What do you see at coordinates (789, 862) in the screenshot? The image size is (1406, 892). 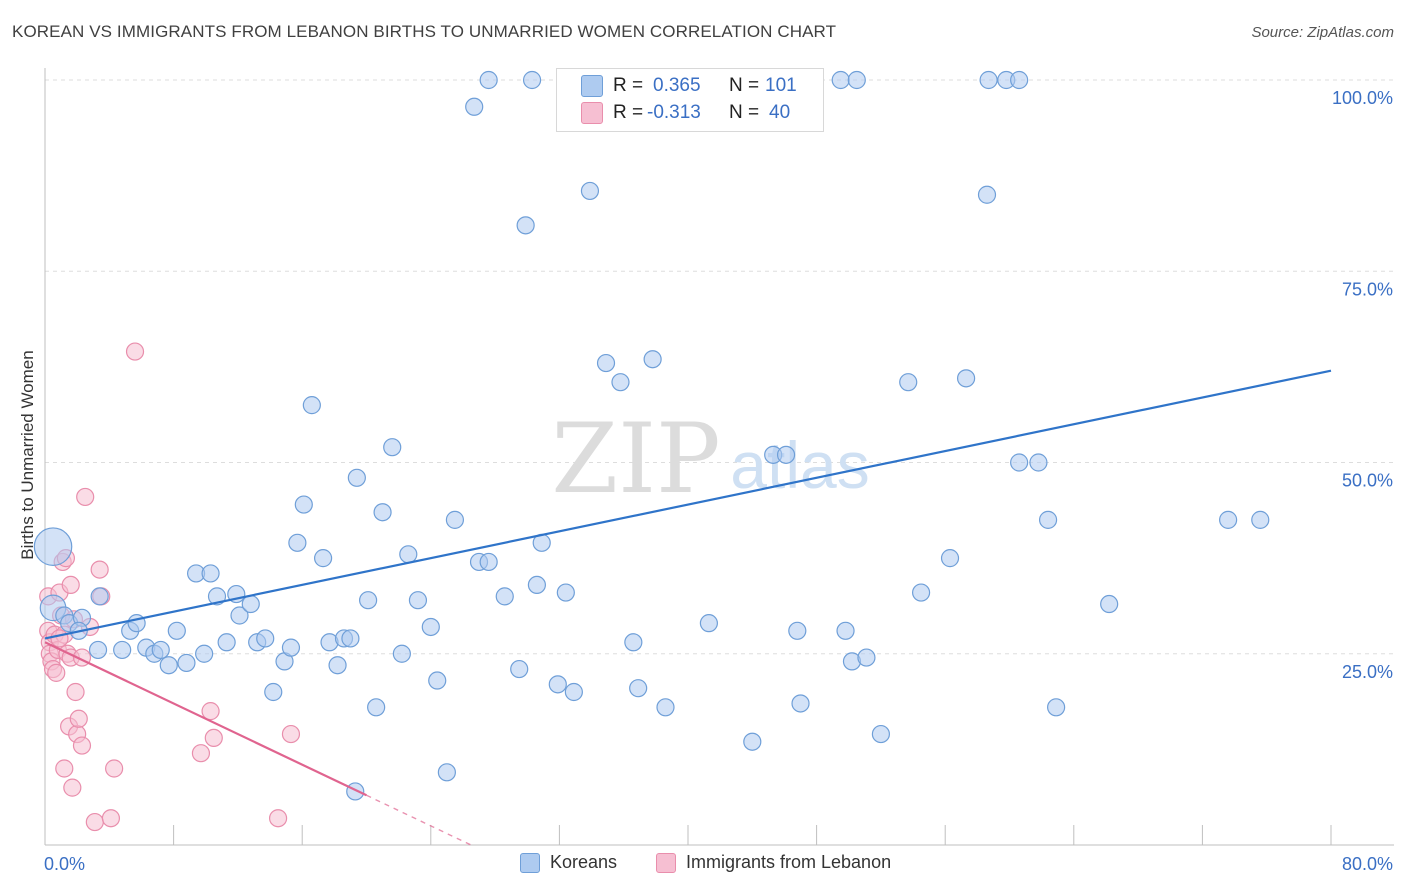 I see `legend-label-lebanon: Immigrants from Lebanon` at bounding box center [789, 862].